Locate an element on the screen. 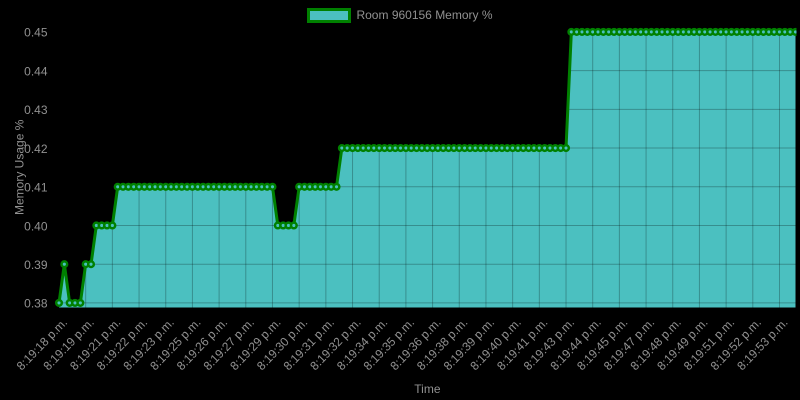 The height and width of the screenshot is (400, 800). y-axis-tick-label: 0.39 is located at coordinates (36, 265).